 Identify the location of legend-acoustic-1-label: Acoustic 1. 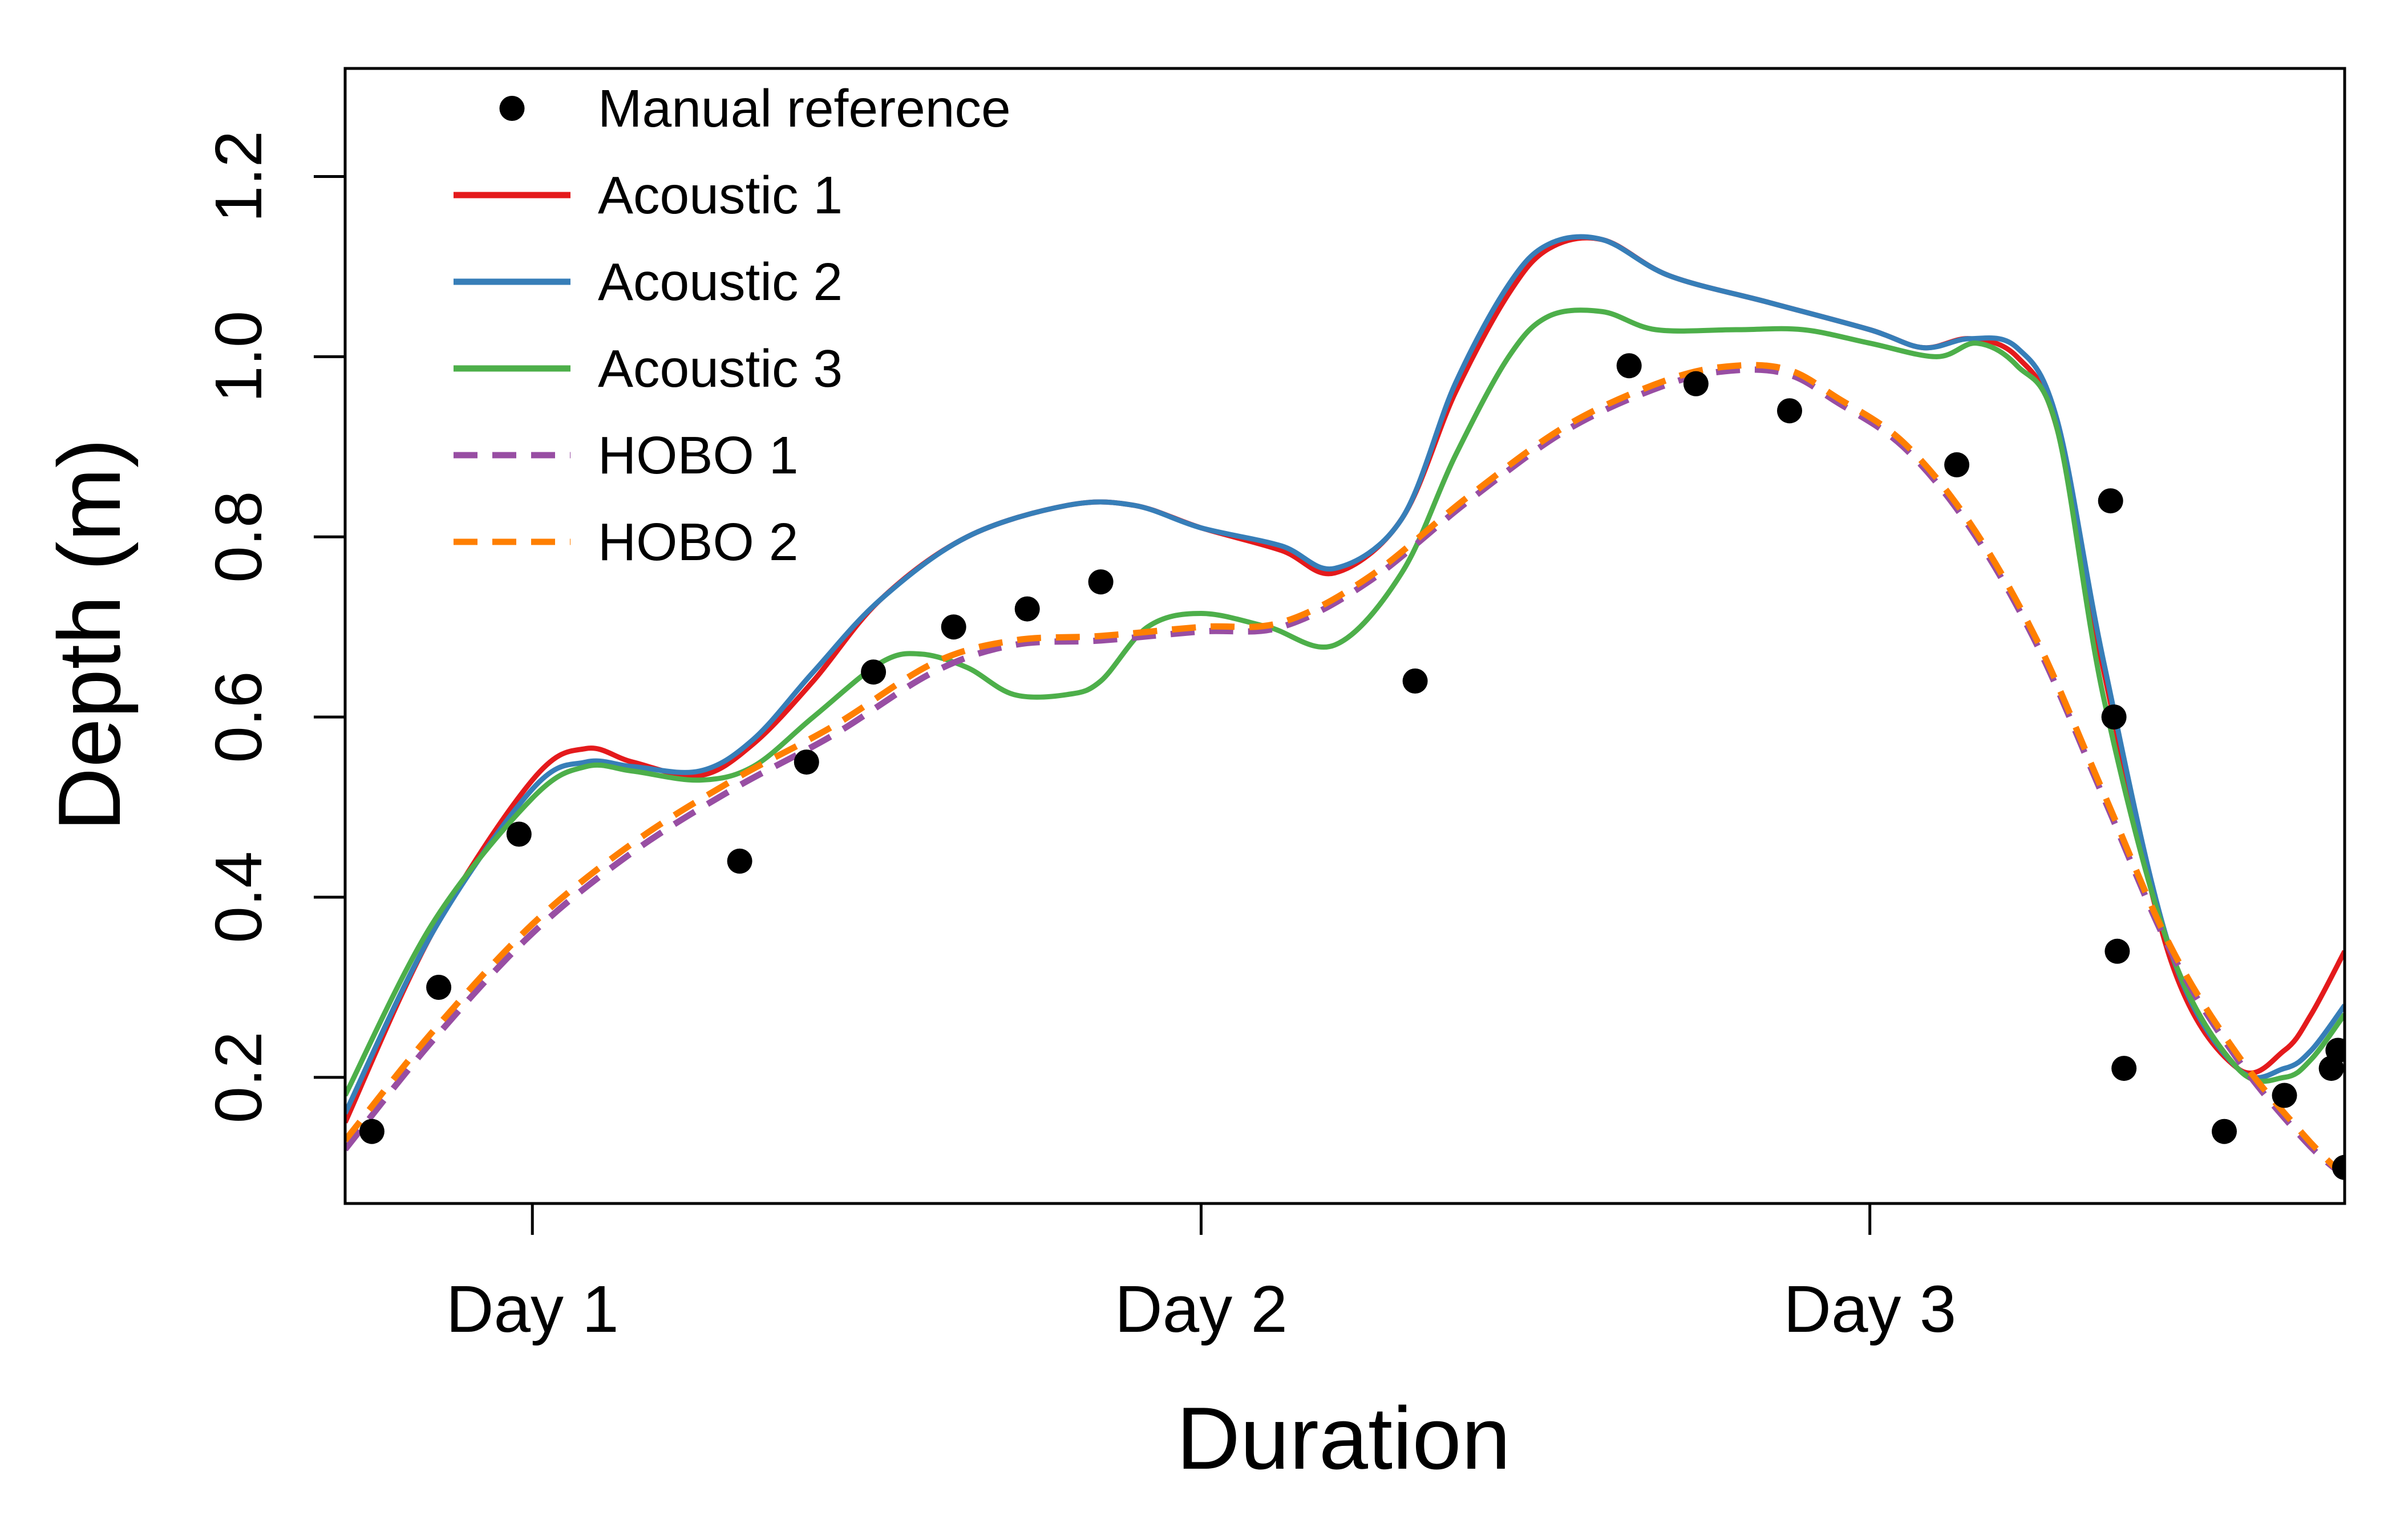
(720, 195).